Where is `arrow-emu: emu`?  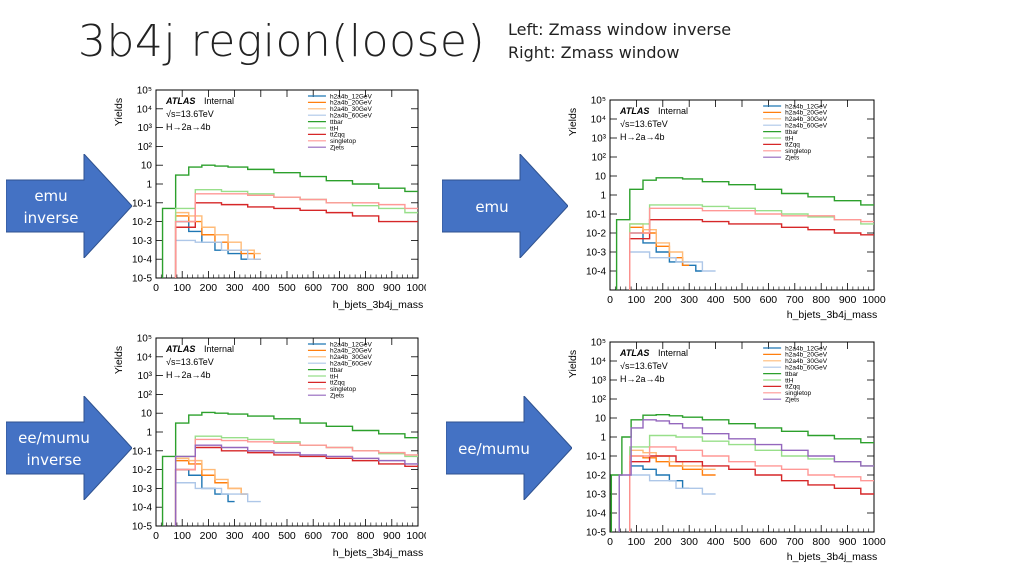 arrow-emu: emu is located at coordinates (505, 206).